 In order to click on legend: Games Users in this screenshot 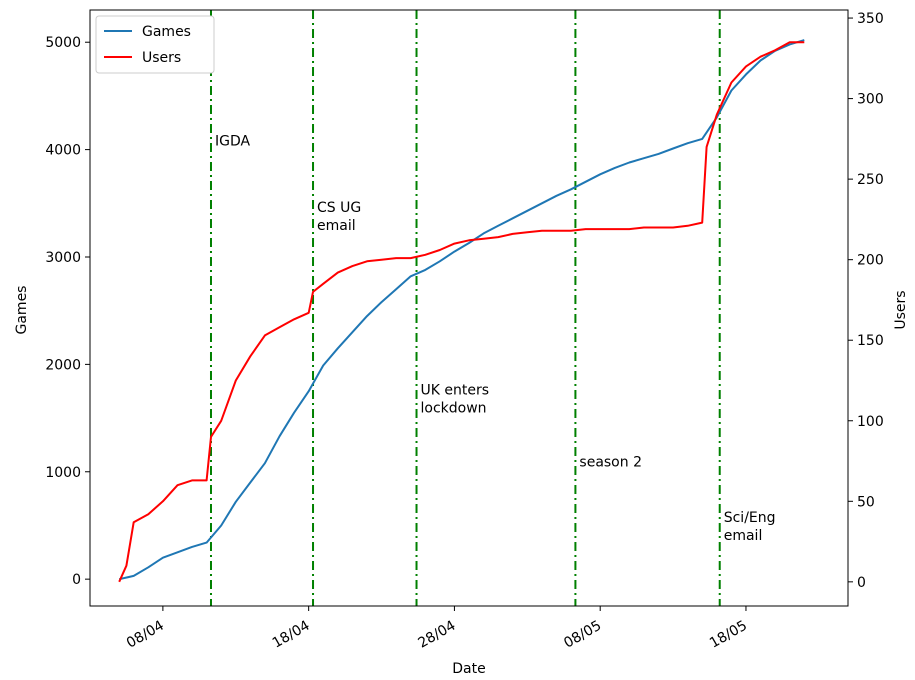, I will do `click(155, 44)`.